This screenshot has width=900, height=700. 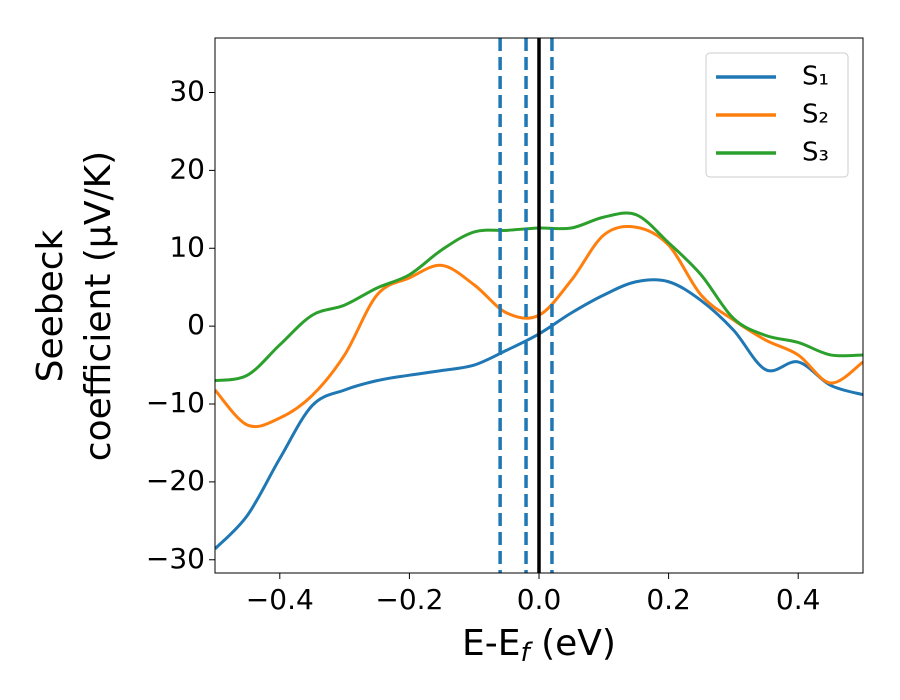 What do you see at coordinates (187, 91) in the screenshot?
I see `y-tick-label: 30` at bounding box center [187, 91].